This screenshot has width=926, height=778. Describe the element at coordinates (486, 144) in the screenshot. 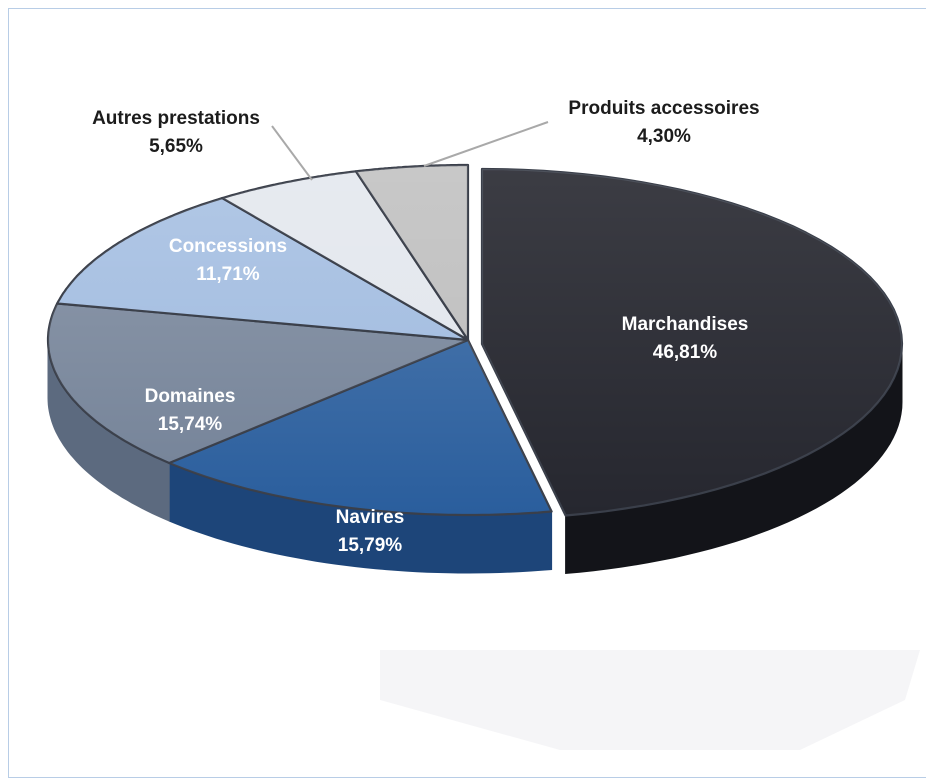

I see `leader-line-produits-accessoires` at that location.